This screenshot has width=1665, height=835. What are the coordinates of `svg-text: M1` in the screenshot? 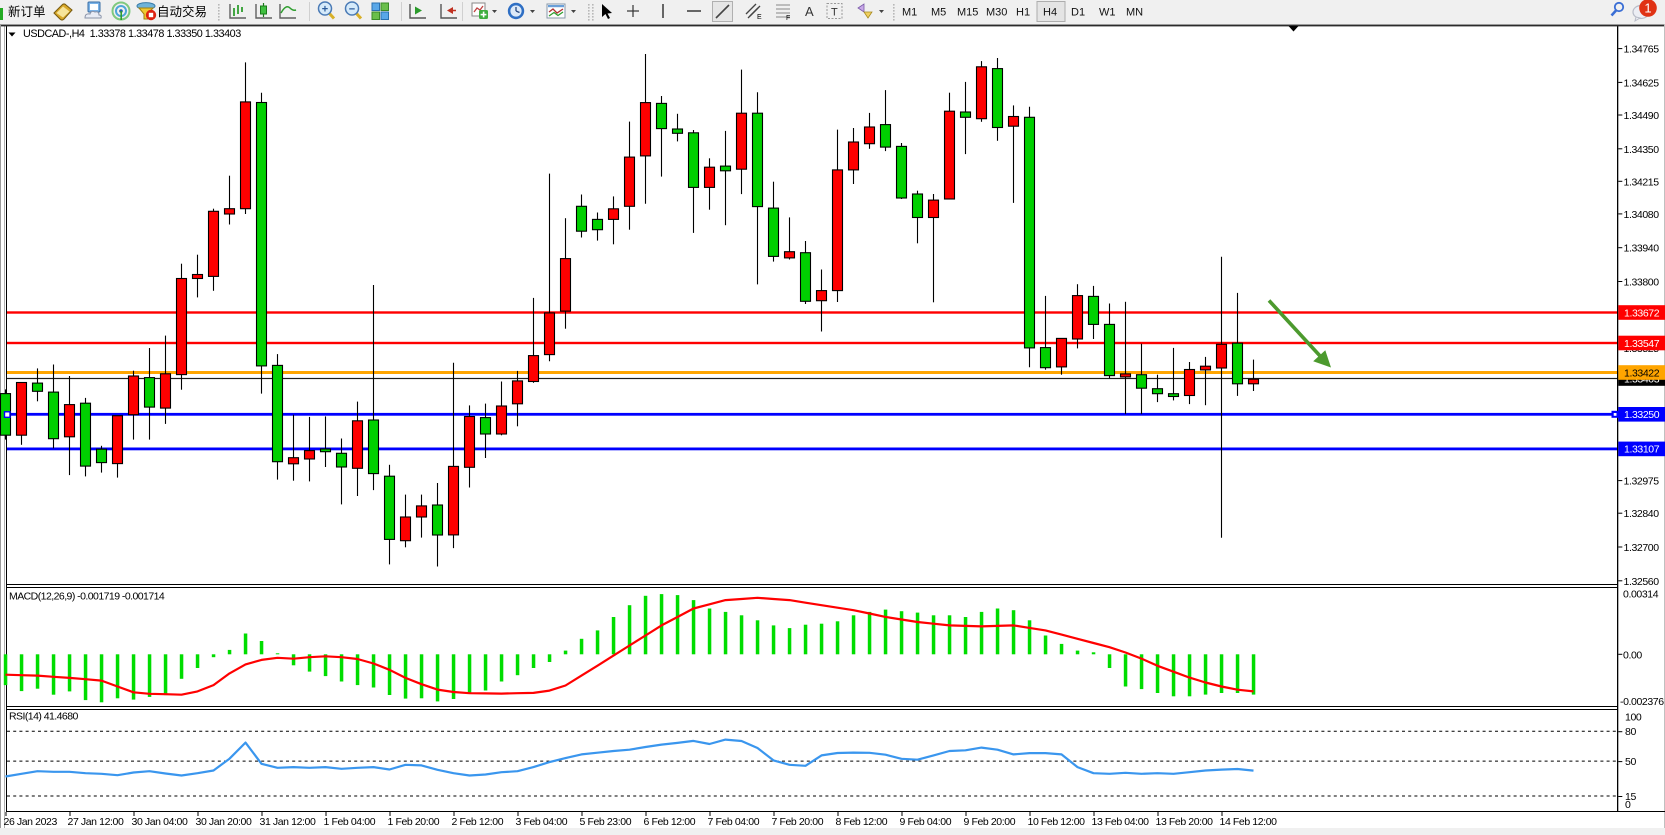 It's located at (909, 13).